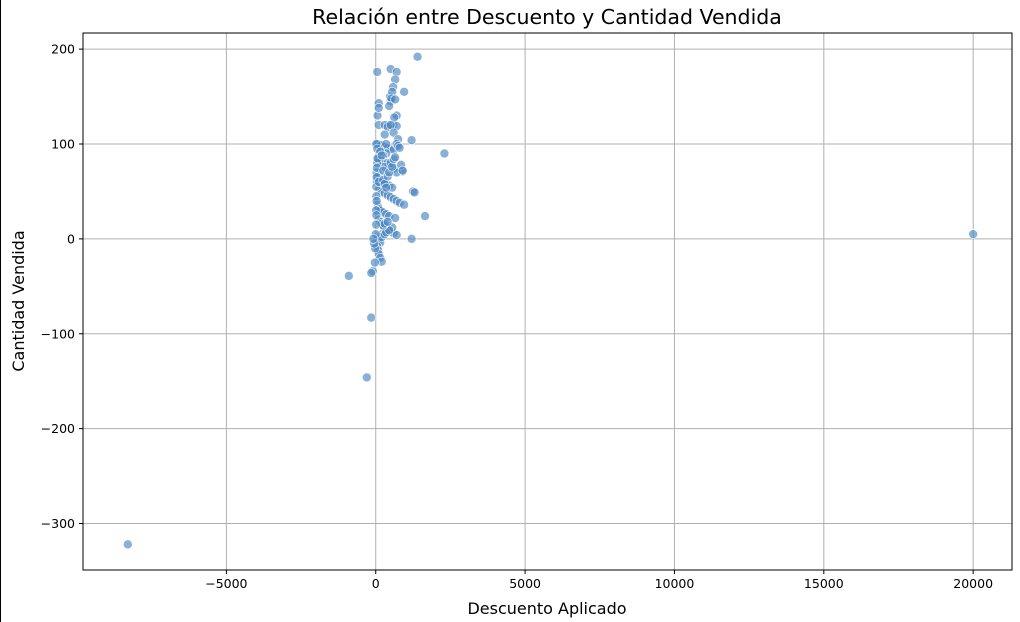 The height and width of the screenshot is (622, 1020). What do you see at coordinates (226, 583) in the screenshot?
I see `x-tick-label: −5000` at bounding box center [226, 583].